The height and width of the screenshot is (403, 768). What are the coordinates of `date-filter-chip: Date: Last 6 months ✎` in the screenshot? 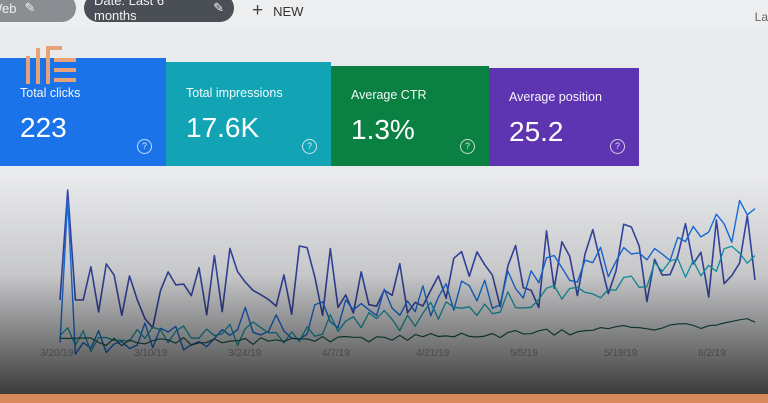 It's located at (159, 11).